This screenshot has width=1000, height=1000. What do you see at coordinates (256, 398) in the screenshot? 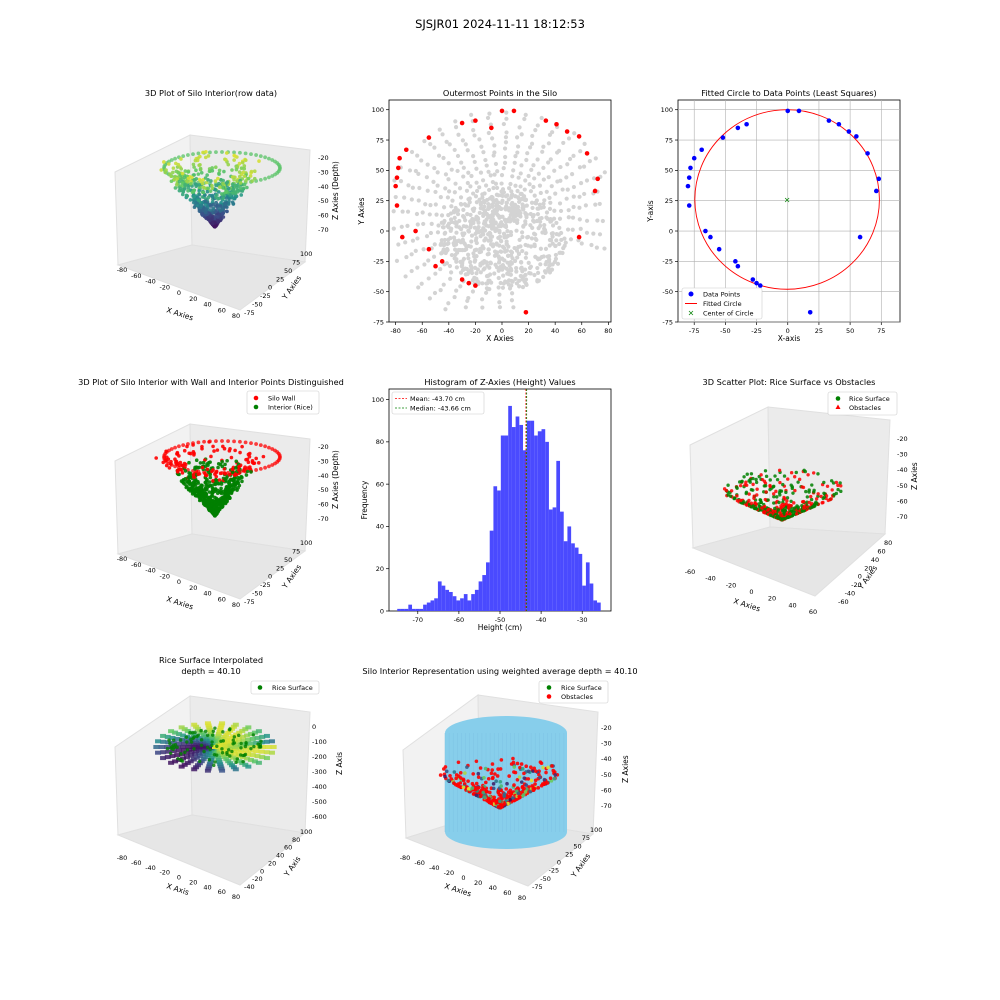
I see `legend-silo-wall-marker` at bounding box center [256, 398].